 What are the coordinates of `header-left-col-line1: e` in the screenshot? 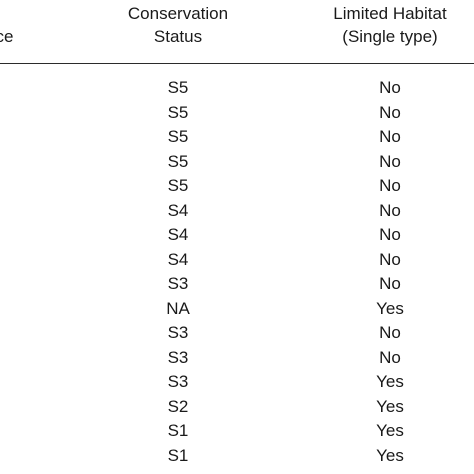 It's located at (13, 13).